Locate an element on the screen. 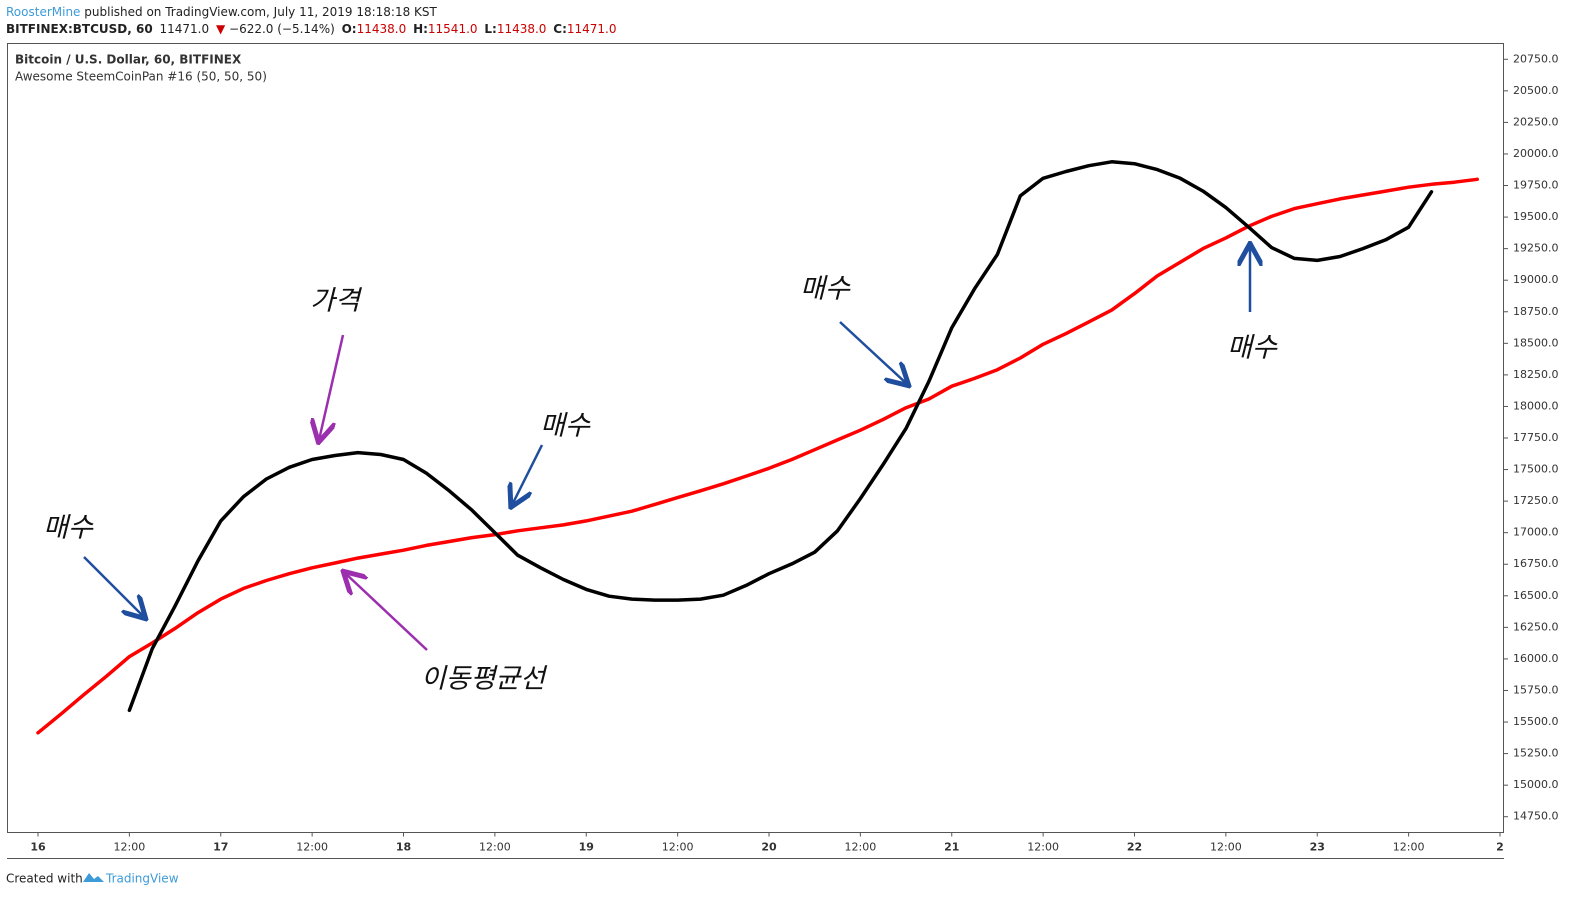 This screenshot has width=1584, height=905. y-tick-label: 18000.0 is located at coordinates (1536, 405).